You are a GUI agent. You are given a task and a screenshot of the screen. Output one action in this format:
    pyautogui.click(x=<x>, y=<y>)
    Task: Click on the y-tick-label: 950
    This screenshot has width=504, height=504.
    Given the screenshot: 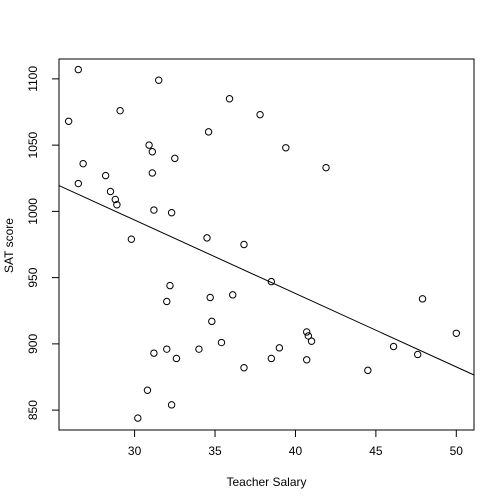 What is the action you would take?
    pyautogui.click(x=33, y=277)
    